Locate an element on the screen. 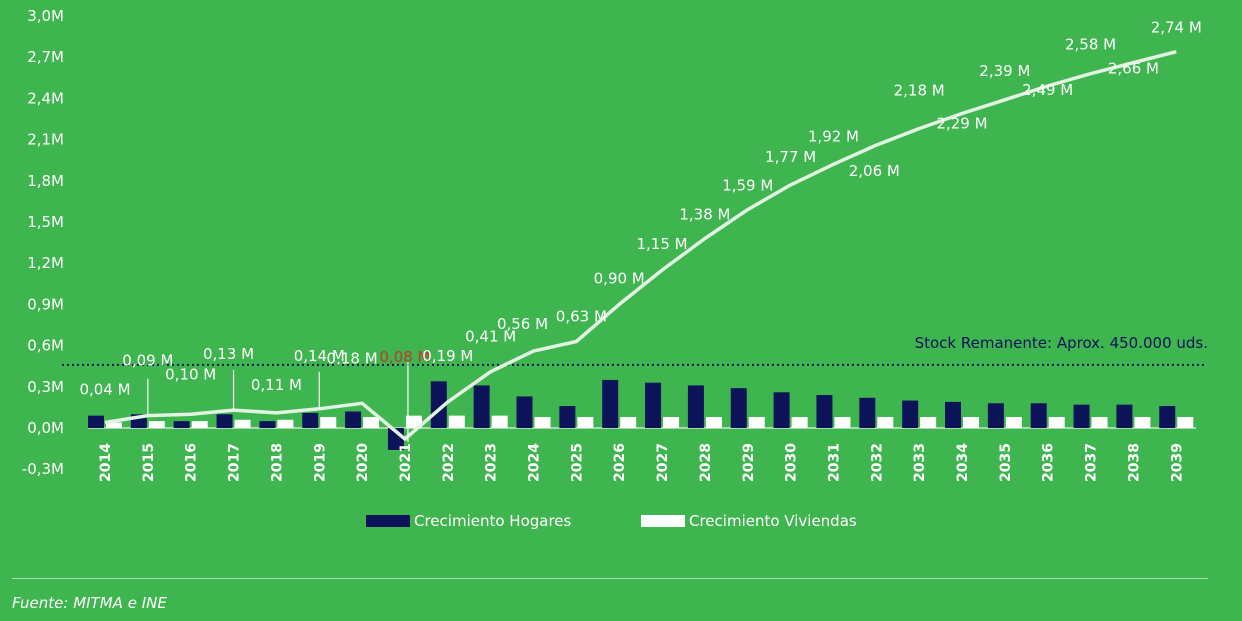  x-tick-label: 2031 is located at coordinates (834, 462).